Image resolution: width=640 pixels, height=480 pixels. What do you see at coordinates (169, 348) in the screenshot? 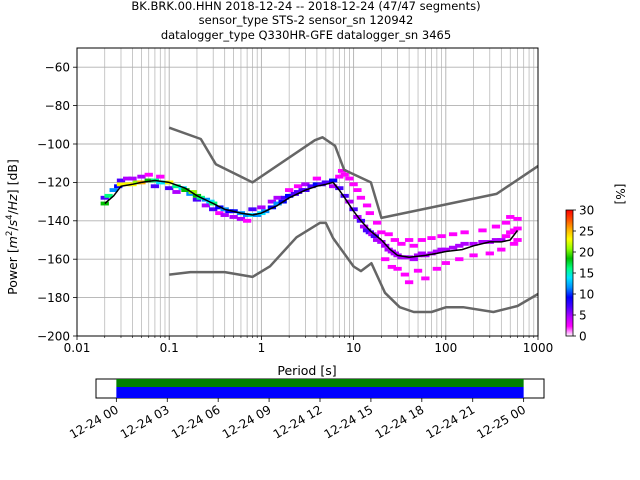
I see `x-tick-label: 0.1` at bounding box center [169, 348].